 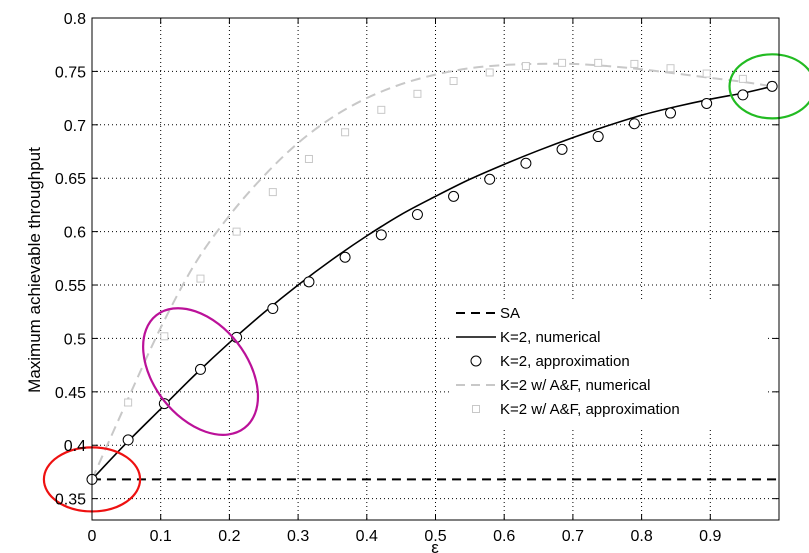 I want to click on mid-range-highlight-ellipse, so click(x=201, y=371).